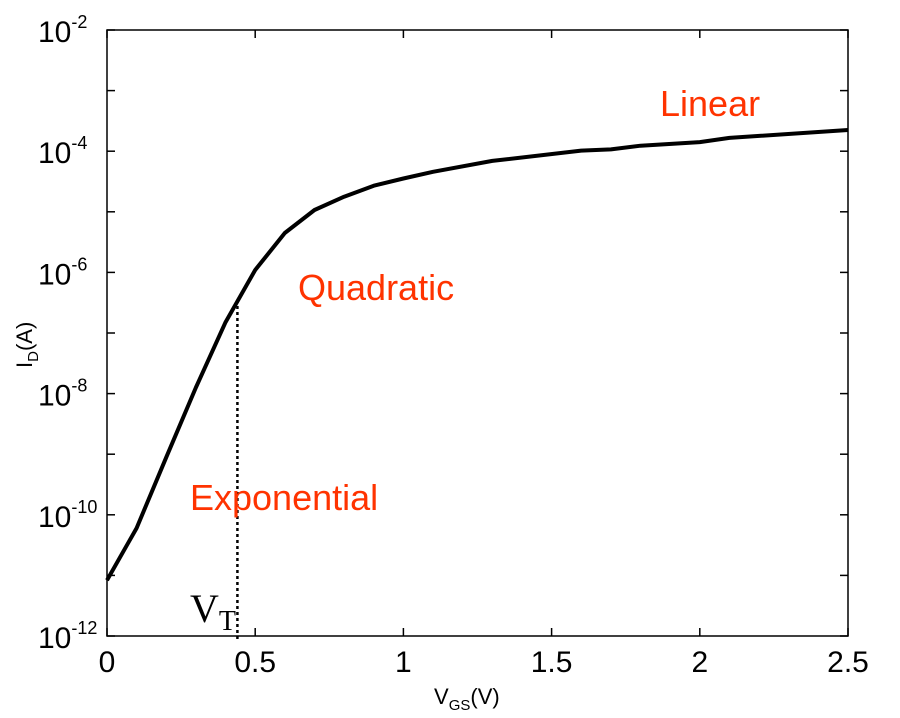  What do you see at coordinates (552, 662) in the screenshot?
I see `x-tick-label: 1.5` at bounding box center [552, 662].